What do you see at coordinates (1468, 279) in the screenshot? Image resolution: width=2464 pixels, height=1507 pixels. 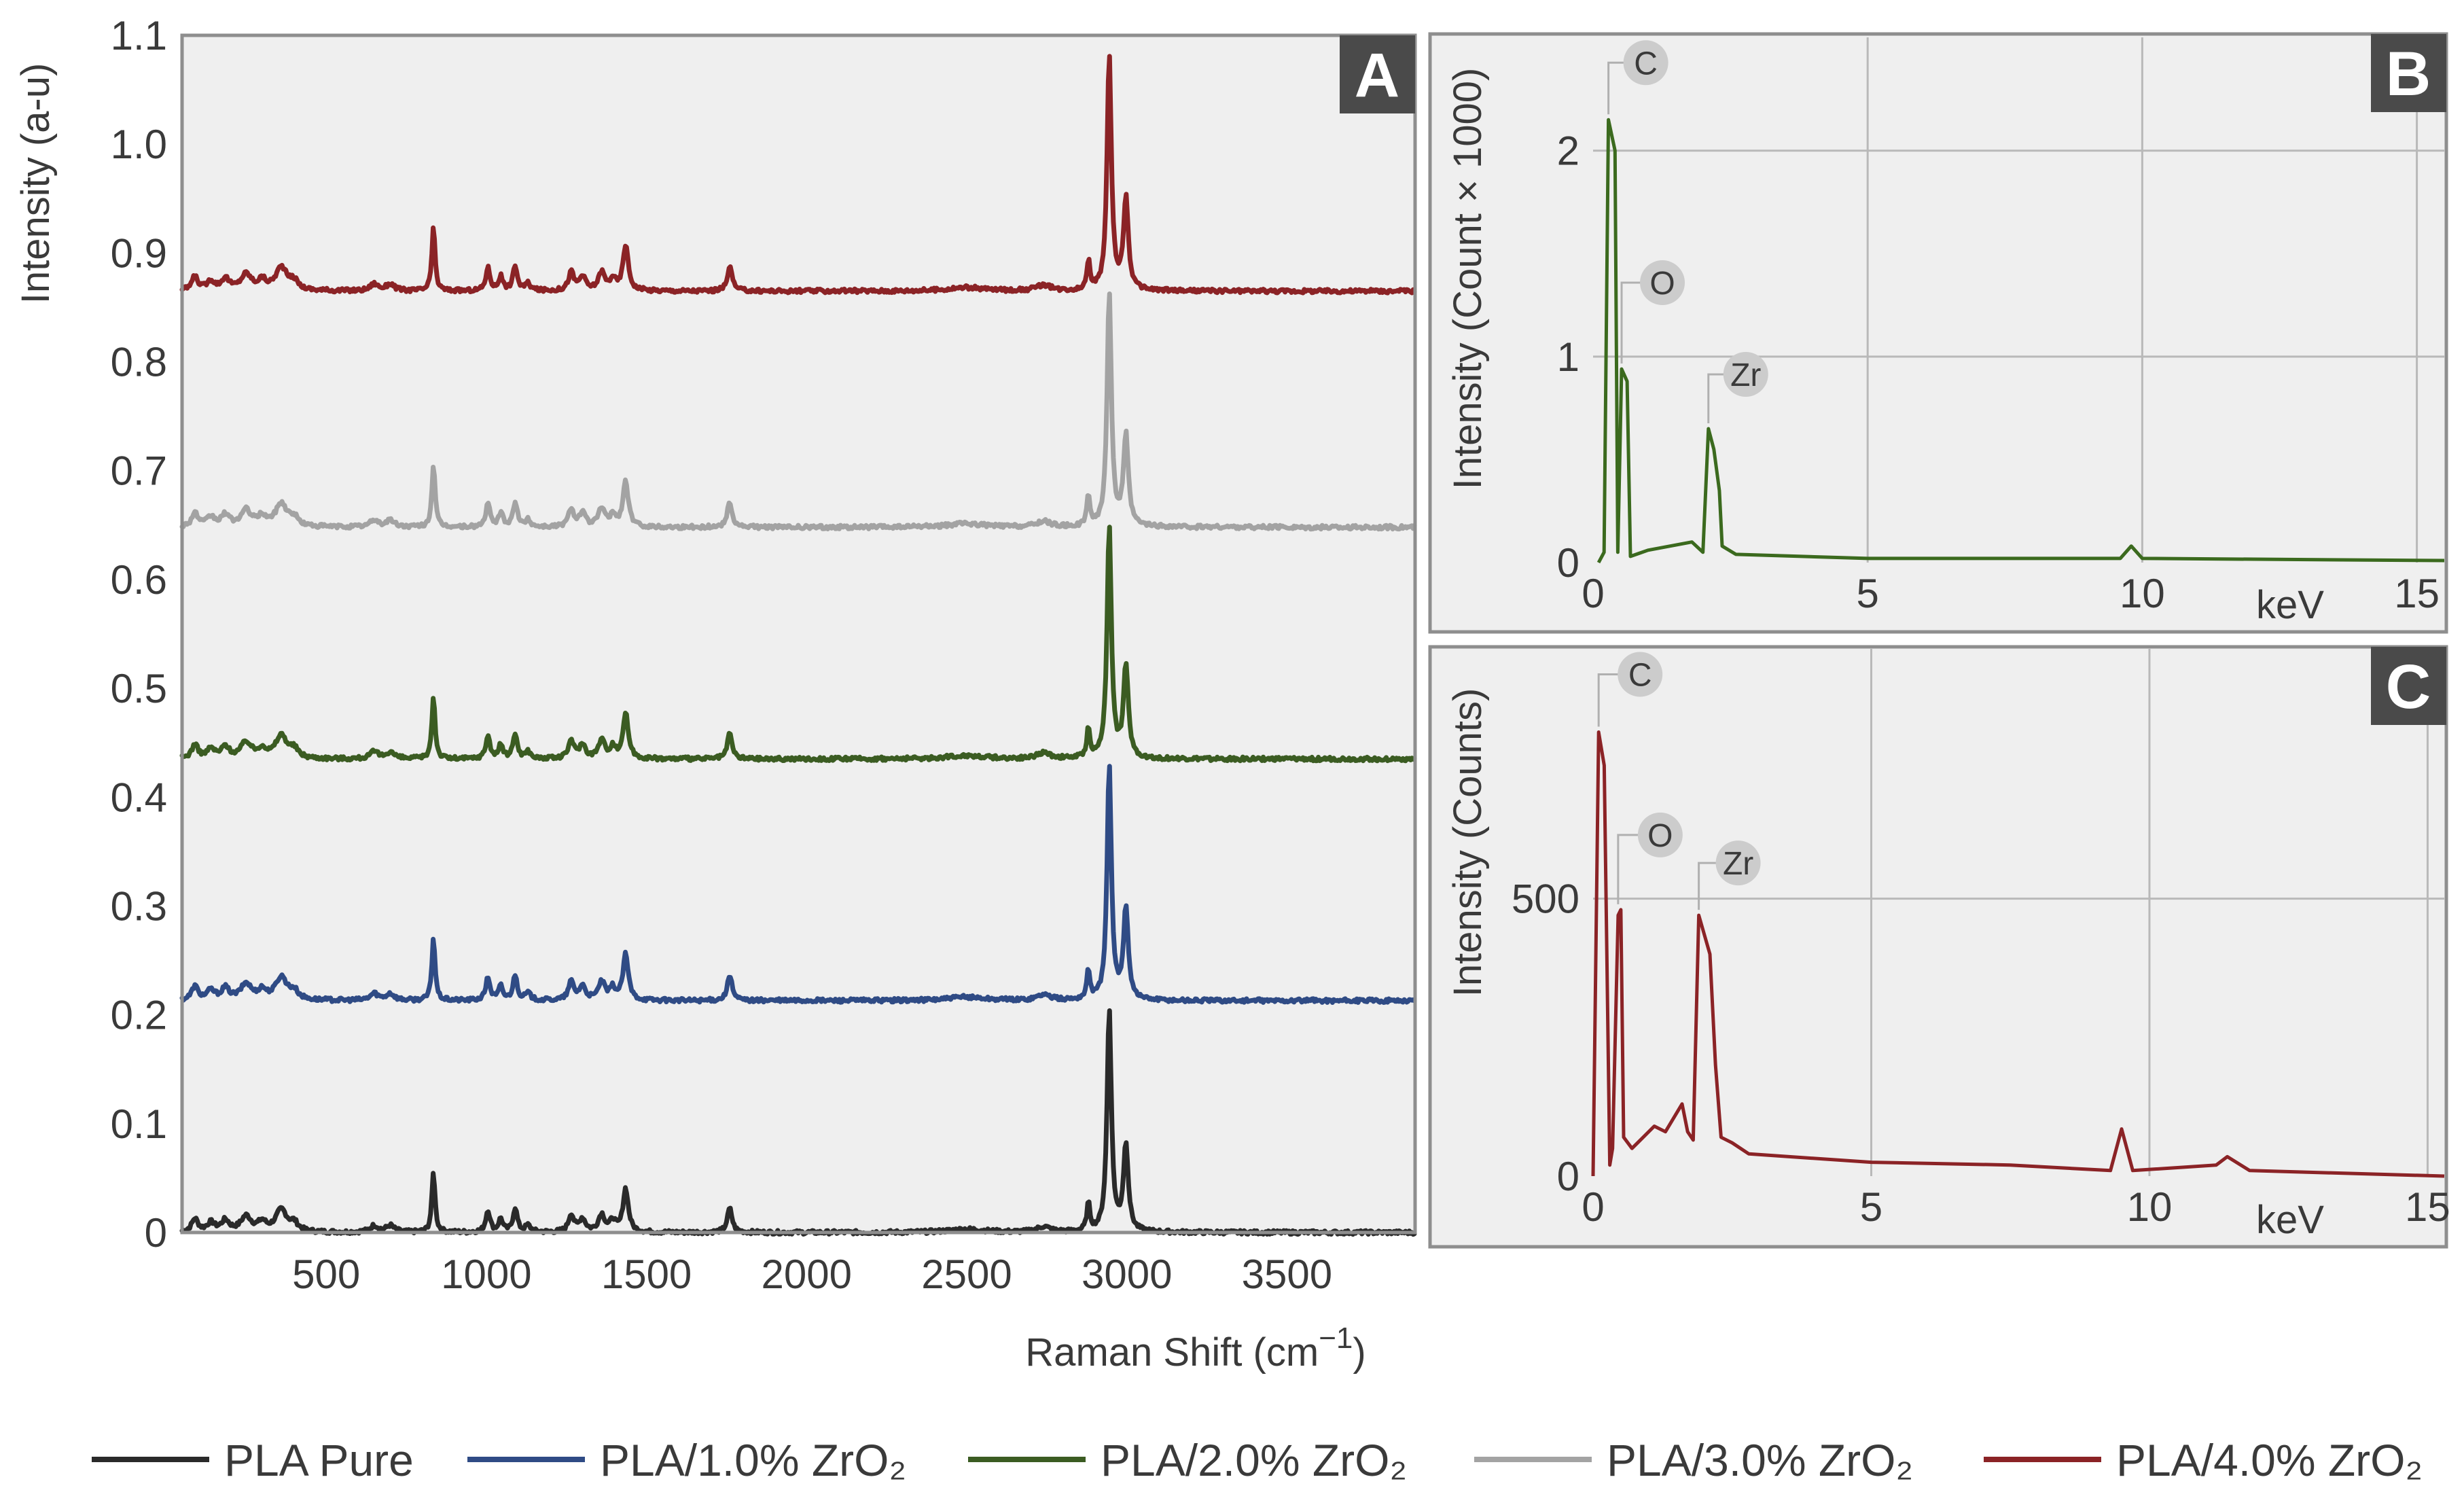 I see `panel-b-y-axis-label: Intensity (Count × 1000)` at bounding box center [1468, 279].